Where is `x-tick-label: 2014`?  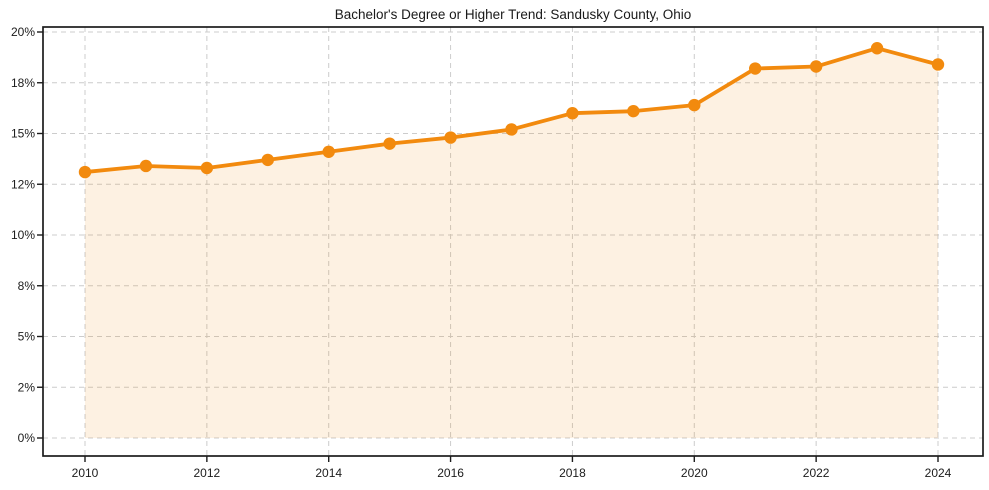
x-tick-label: 2014 is located at coordinates (328, 473).